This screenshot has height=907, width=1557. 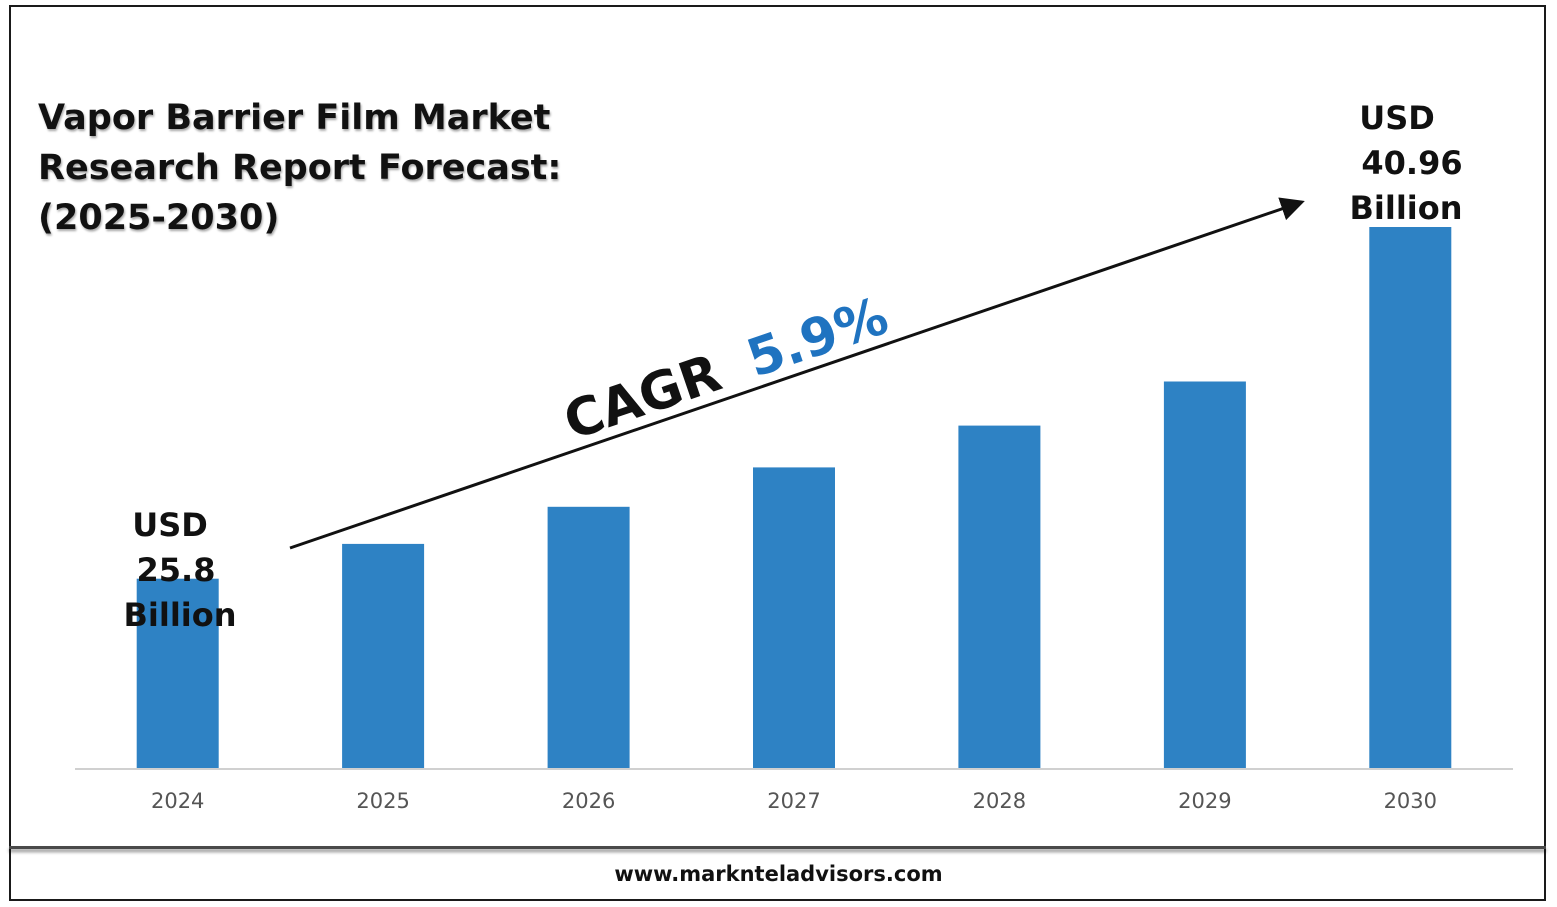 What do you see at coordinates (778, 874) in the screenshot?
I see `footer-website-link: www.marknteladvisors.com` at bounding box center [778, 874].